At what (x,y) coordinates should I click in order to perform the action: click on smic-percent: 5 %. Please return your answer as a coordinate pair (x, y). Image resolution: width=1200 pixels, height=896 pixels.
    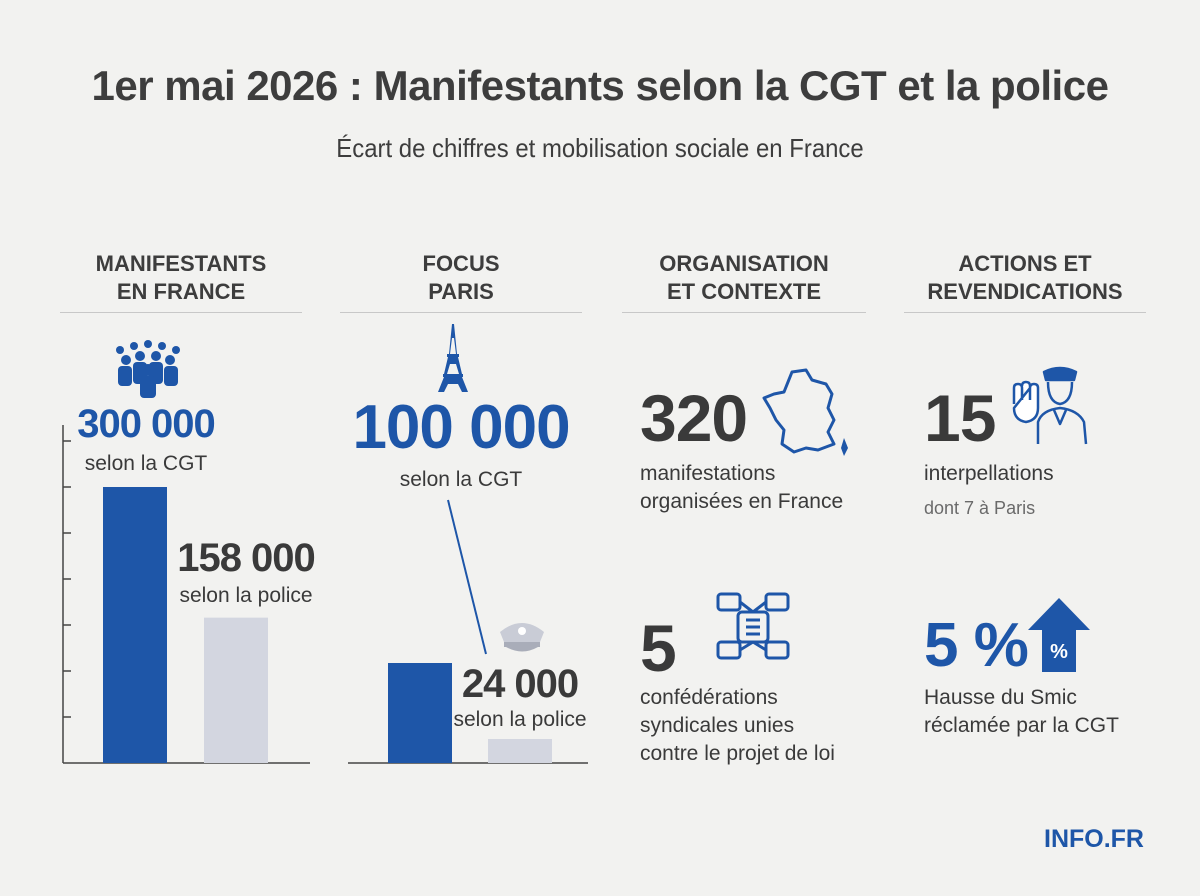
    Looking at the image, I should click on (976, 645).